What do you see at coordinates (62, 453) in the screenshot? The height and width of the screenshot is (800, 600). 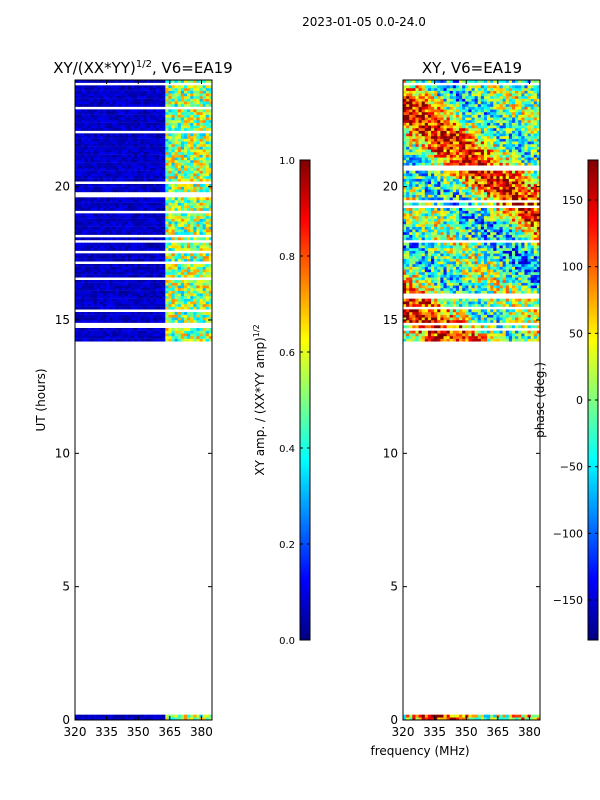 I see `amp-y-tick-label: 10` at bounding box center [62, 453].